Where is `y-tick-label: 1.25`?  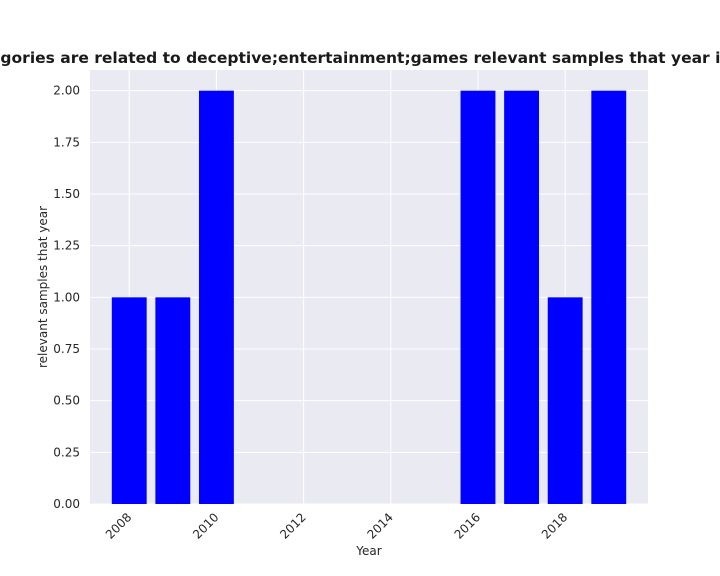 y-tick-label: 1.25 is located at coordinates (66, 246).